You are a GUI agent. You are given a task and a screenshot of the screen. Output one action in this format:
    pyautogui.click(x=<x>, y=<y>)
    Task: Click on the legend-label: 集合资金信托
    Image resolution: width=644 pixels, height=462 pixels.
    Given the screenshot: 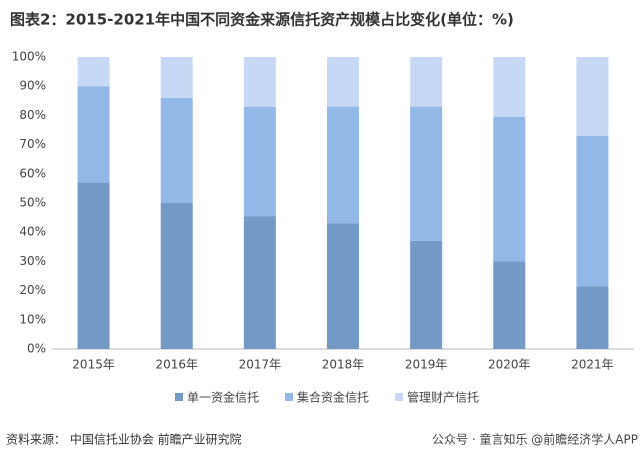 What is the action you would take?
    pyautogui.click(x=333, y=397)
    